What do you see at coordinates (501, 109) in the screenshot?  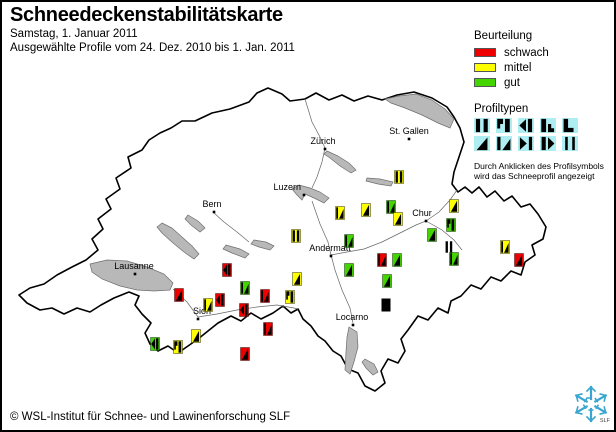 I see `profiltypen-title: Profiltypen` at bounding box center [501, 109].